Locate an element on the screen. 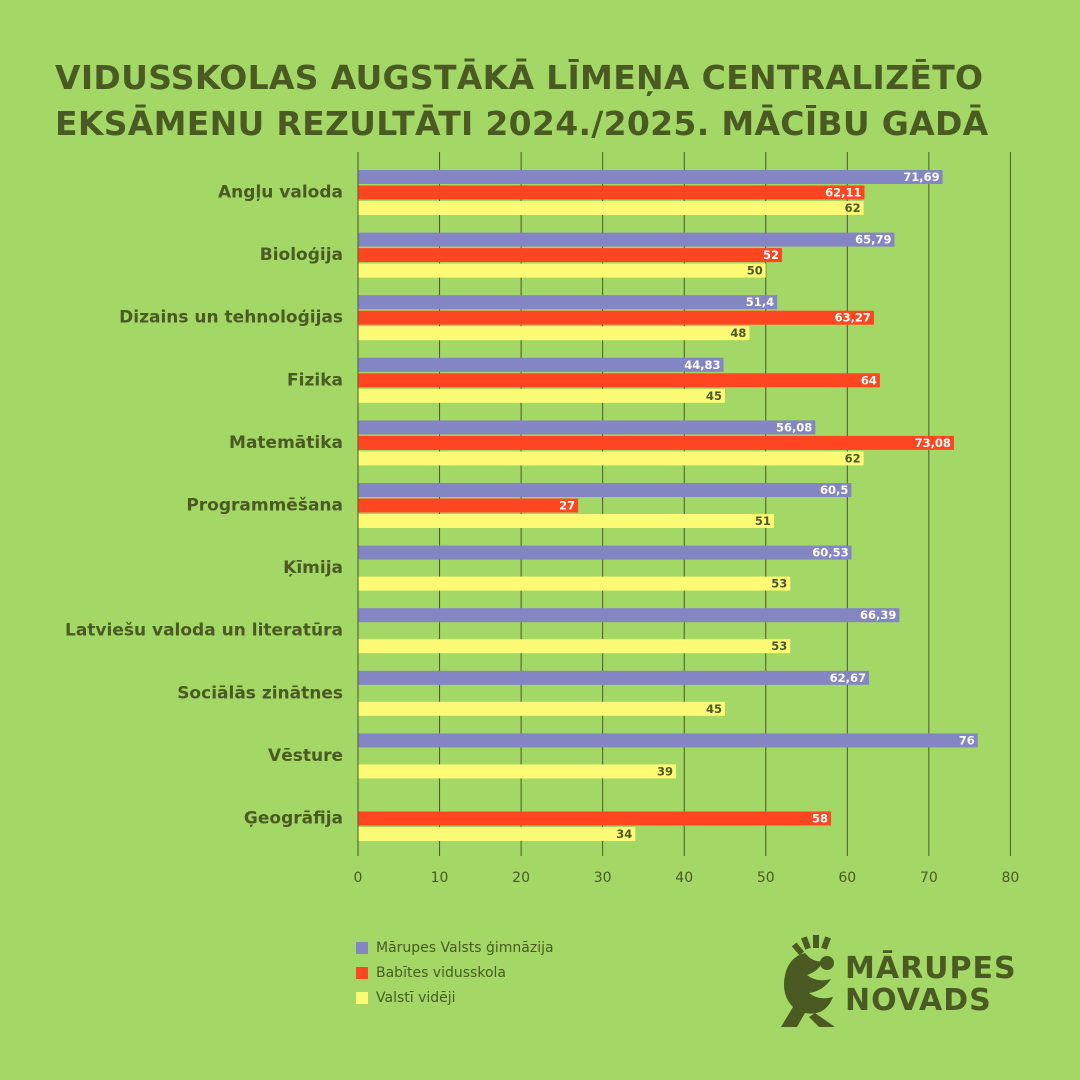  logo-line-2: NOVADS is located at coordinates (918, 1000).